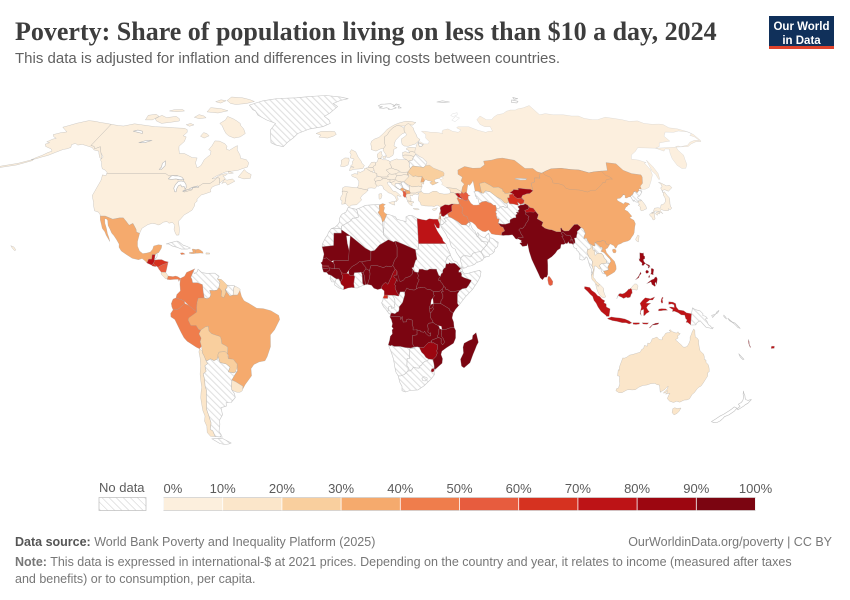 This screenshot has width=850, height=600. Describe the element at coordinates (459, 488) in the screenshot. I see `svg-text: 50%` at that location.